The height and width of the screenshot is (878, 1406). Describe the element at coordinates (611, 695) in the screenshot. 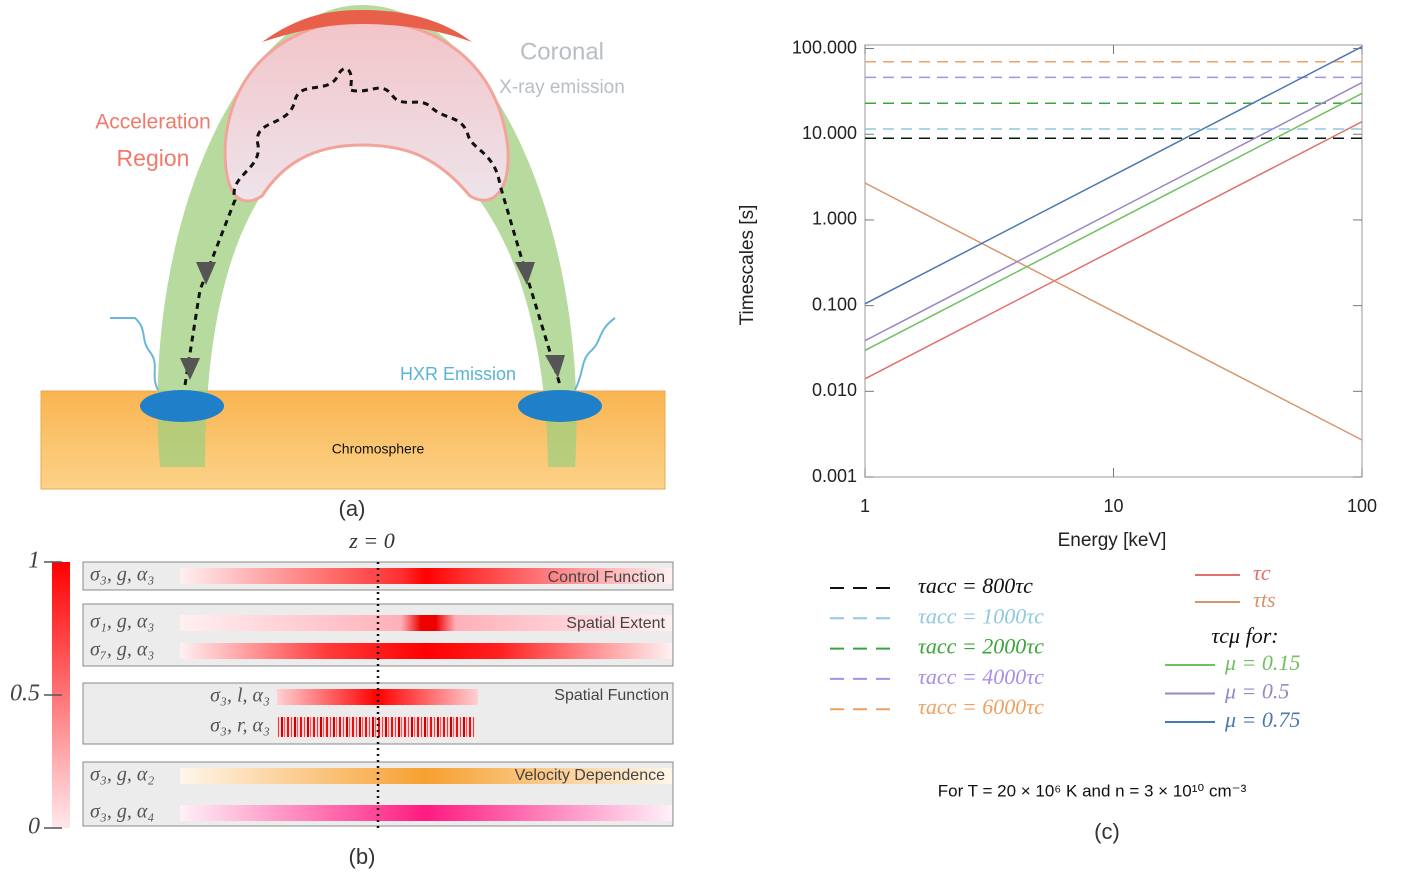

I see `group-title: Spatial Function` at that location.